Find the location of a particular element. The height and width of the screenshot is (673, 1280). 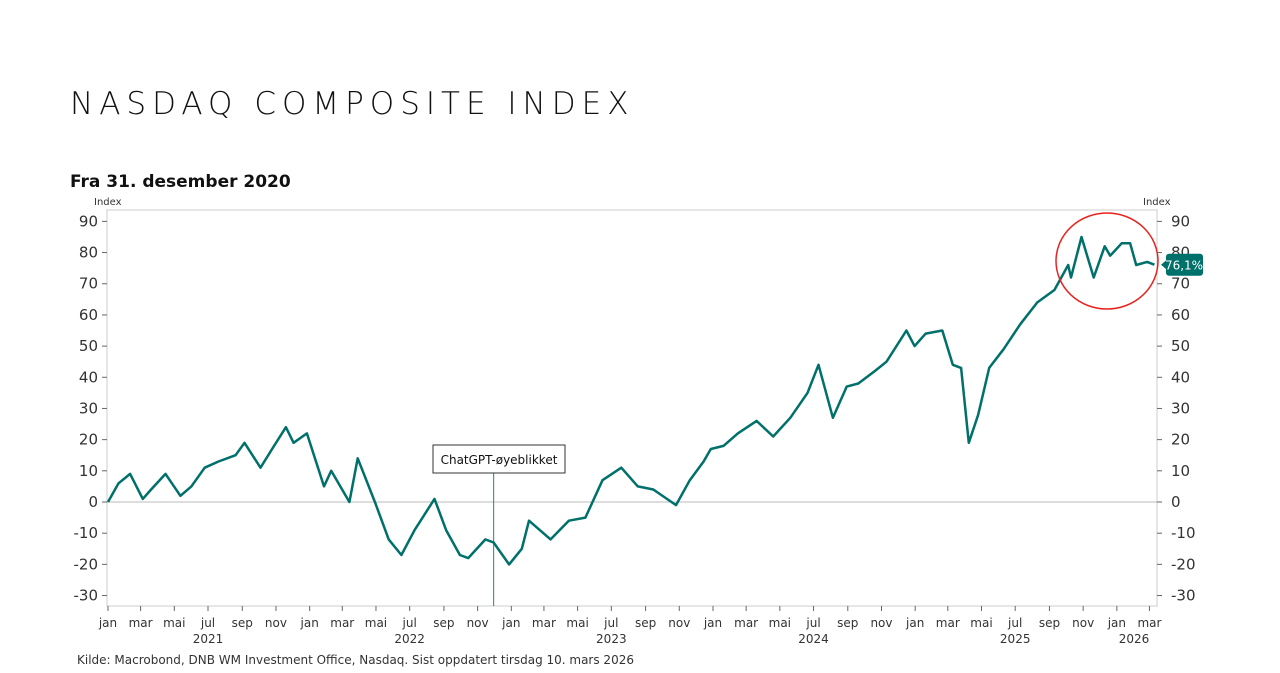

highlight-circle is located at coordinates (1107, 261).